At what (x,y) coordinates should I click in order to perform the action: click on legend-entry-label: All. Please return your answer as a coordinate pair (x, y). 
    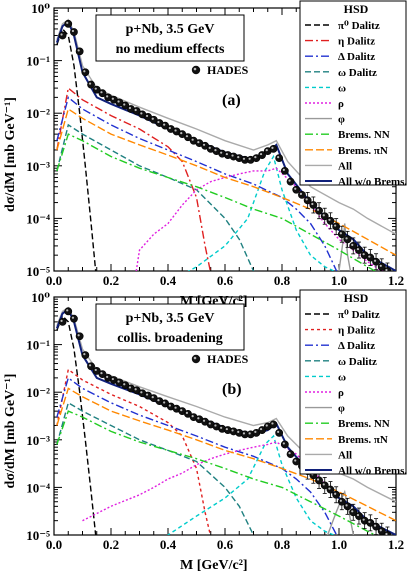
    Looking at the image, I should click on (345, 455).